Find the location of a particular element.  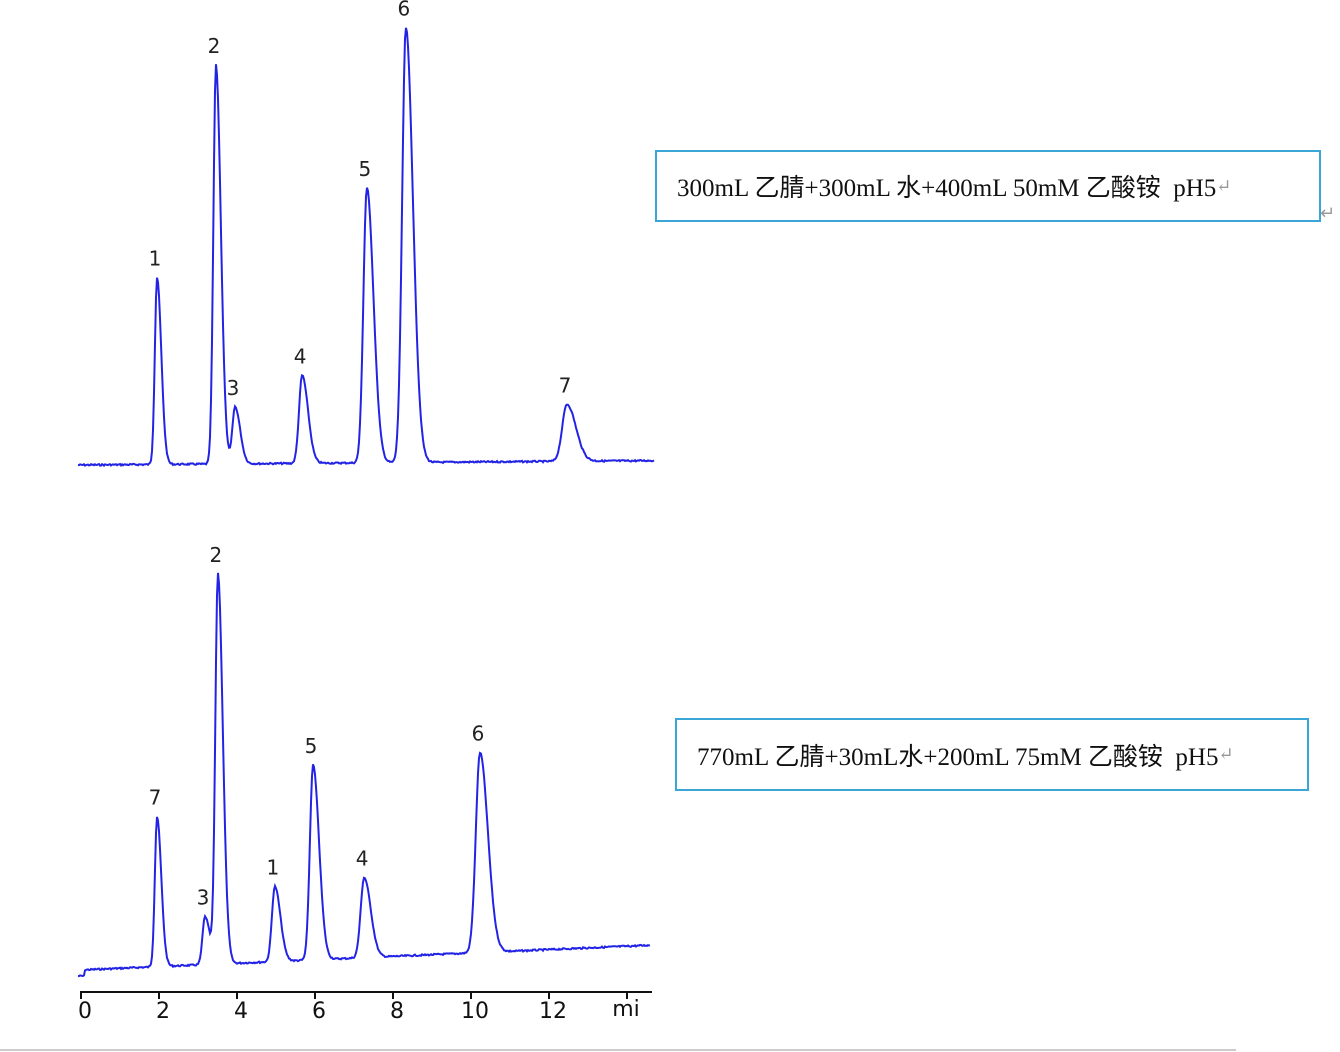

condition-box-bottom: 770mL 乙腈+30mL水+200mL 75mM 乙酸铵 pH5 ↵ is located at coordinates (992, 754).